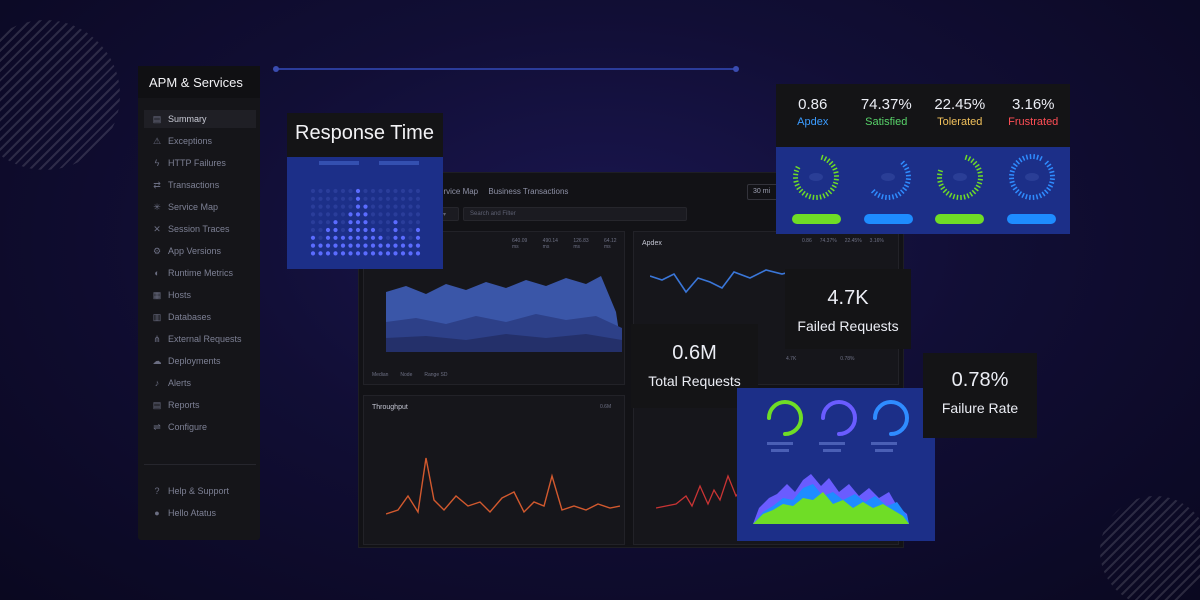 The image size is (1200, 600). Describe the element at coordinates (1033, 122) in the screenshot. I see `metric-label: Frustrated` at that location.